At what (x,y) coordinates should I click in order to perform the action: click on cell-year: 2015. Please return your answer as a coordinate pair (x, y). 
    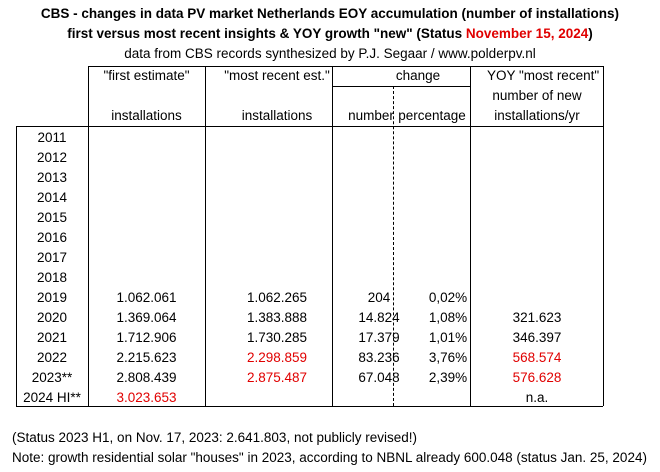
    Looking at the image, I should click on (52, 217).